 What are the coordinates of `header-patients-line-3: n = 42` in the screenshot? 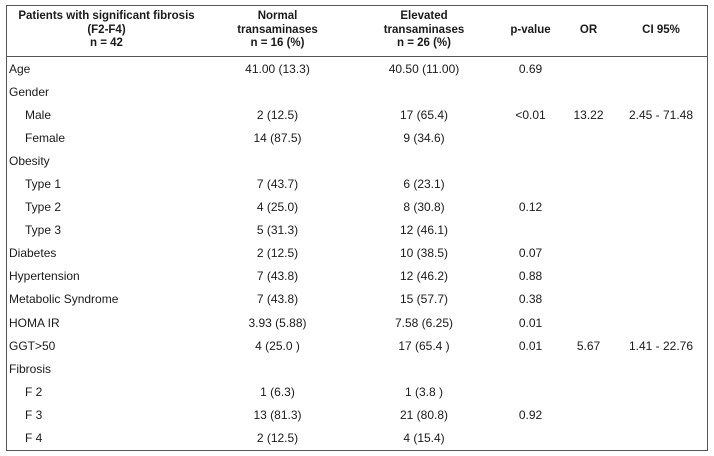 It's located at (106, 43).